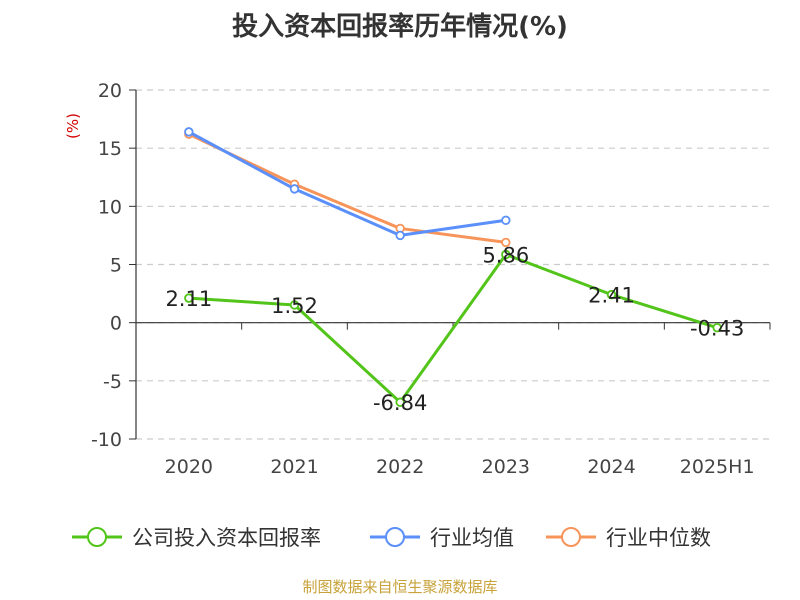 The width and height of the screenshot is (800, 600). What do you see at coordinates (116, 266) in the screenshot?
I see `y-tick-label: 5` at bounding box center [116, 266].